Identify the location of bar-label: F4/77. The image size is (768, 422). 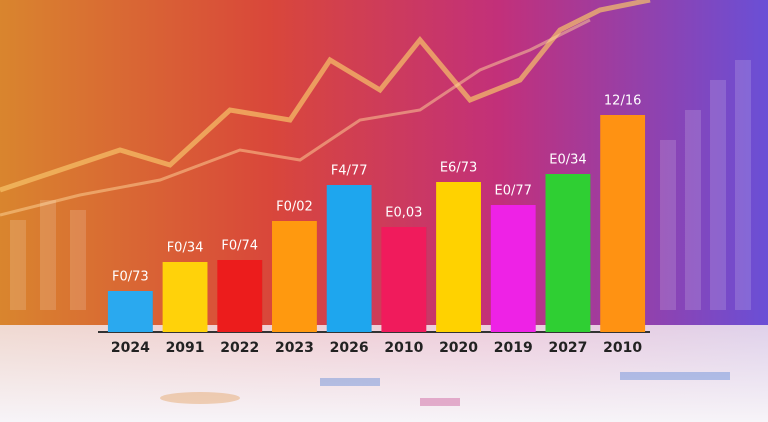
(349, 171).